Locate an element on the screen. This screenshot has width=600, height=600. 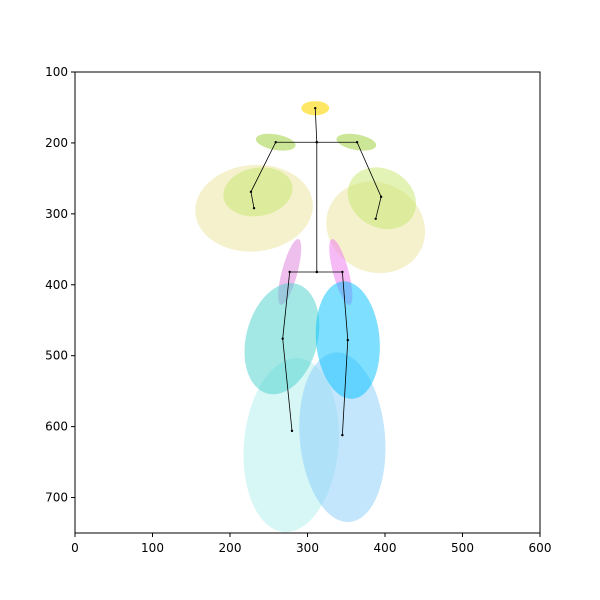
y-tick-label: 700 is located at coordinates (56, 498).